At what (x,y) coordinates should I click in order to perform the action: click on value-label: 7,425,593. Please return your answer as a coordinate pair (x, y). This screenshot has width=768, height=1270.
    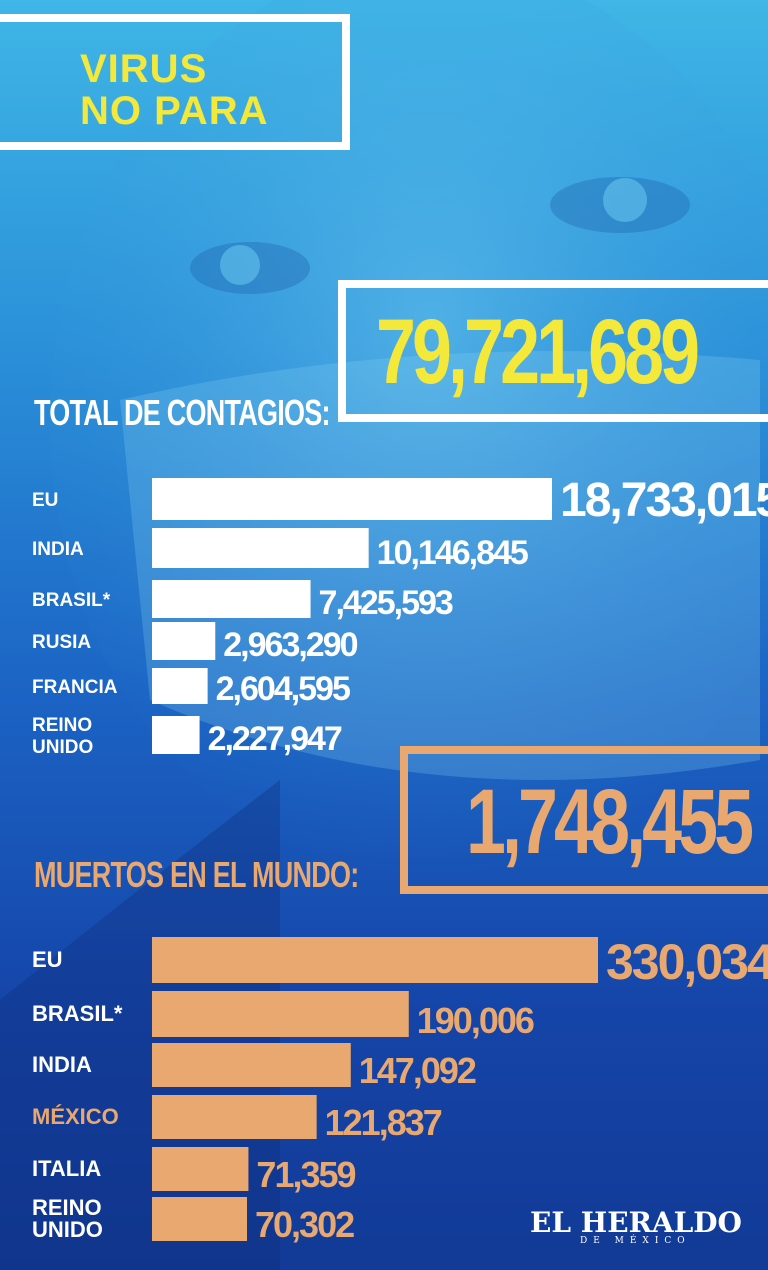
    Looking at the image, I should click on (386, 603).